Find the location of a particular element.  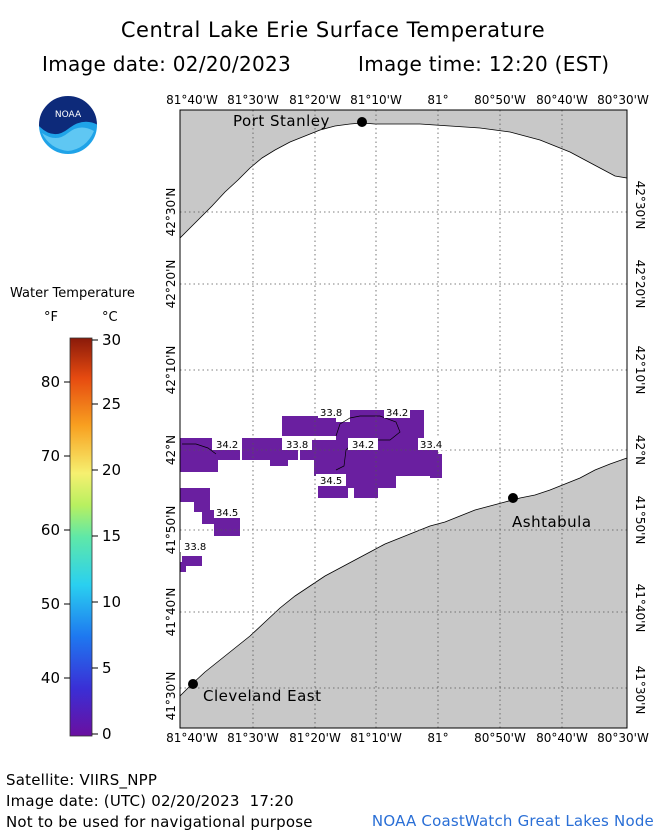

city-label-ashtabula: Ashtabula is located at coordinates (552, 522).